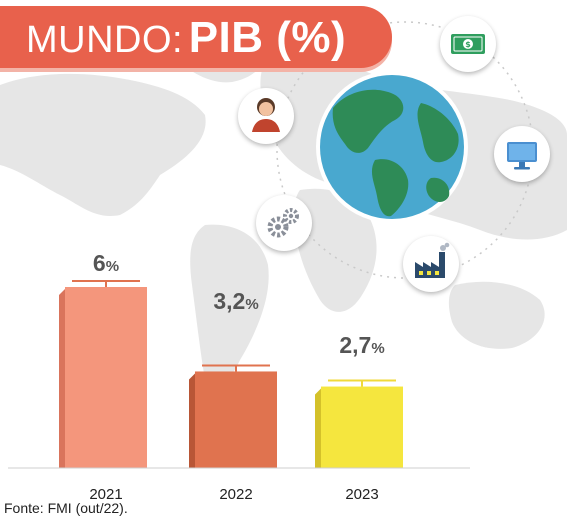  I want to click on value-label-2023: 2,7%, so click(361, 345).